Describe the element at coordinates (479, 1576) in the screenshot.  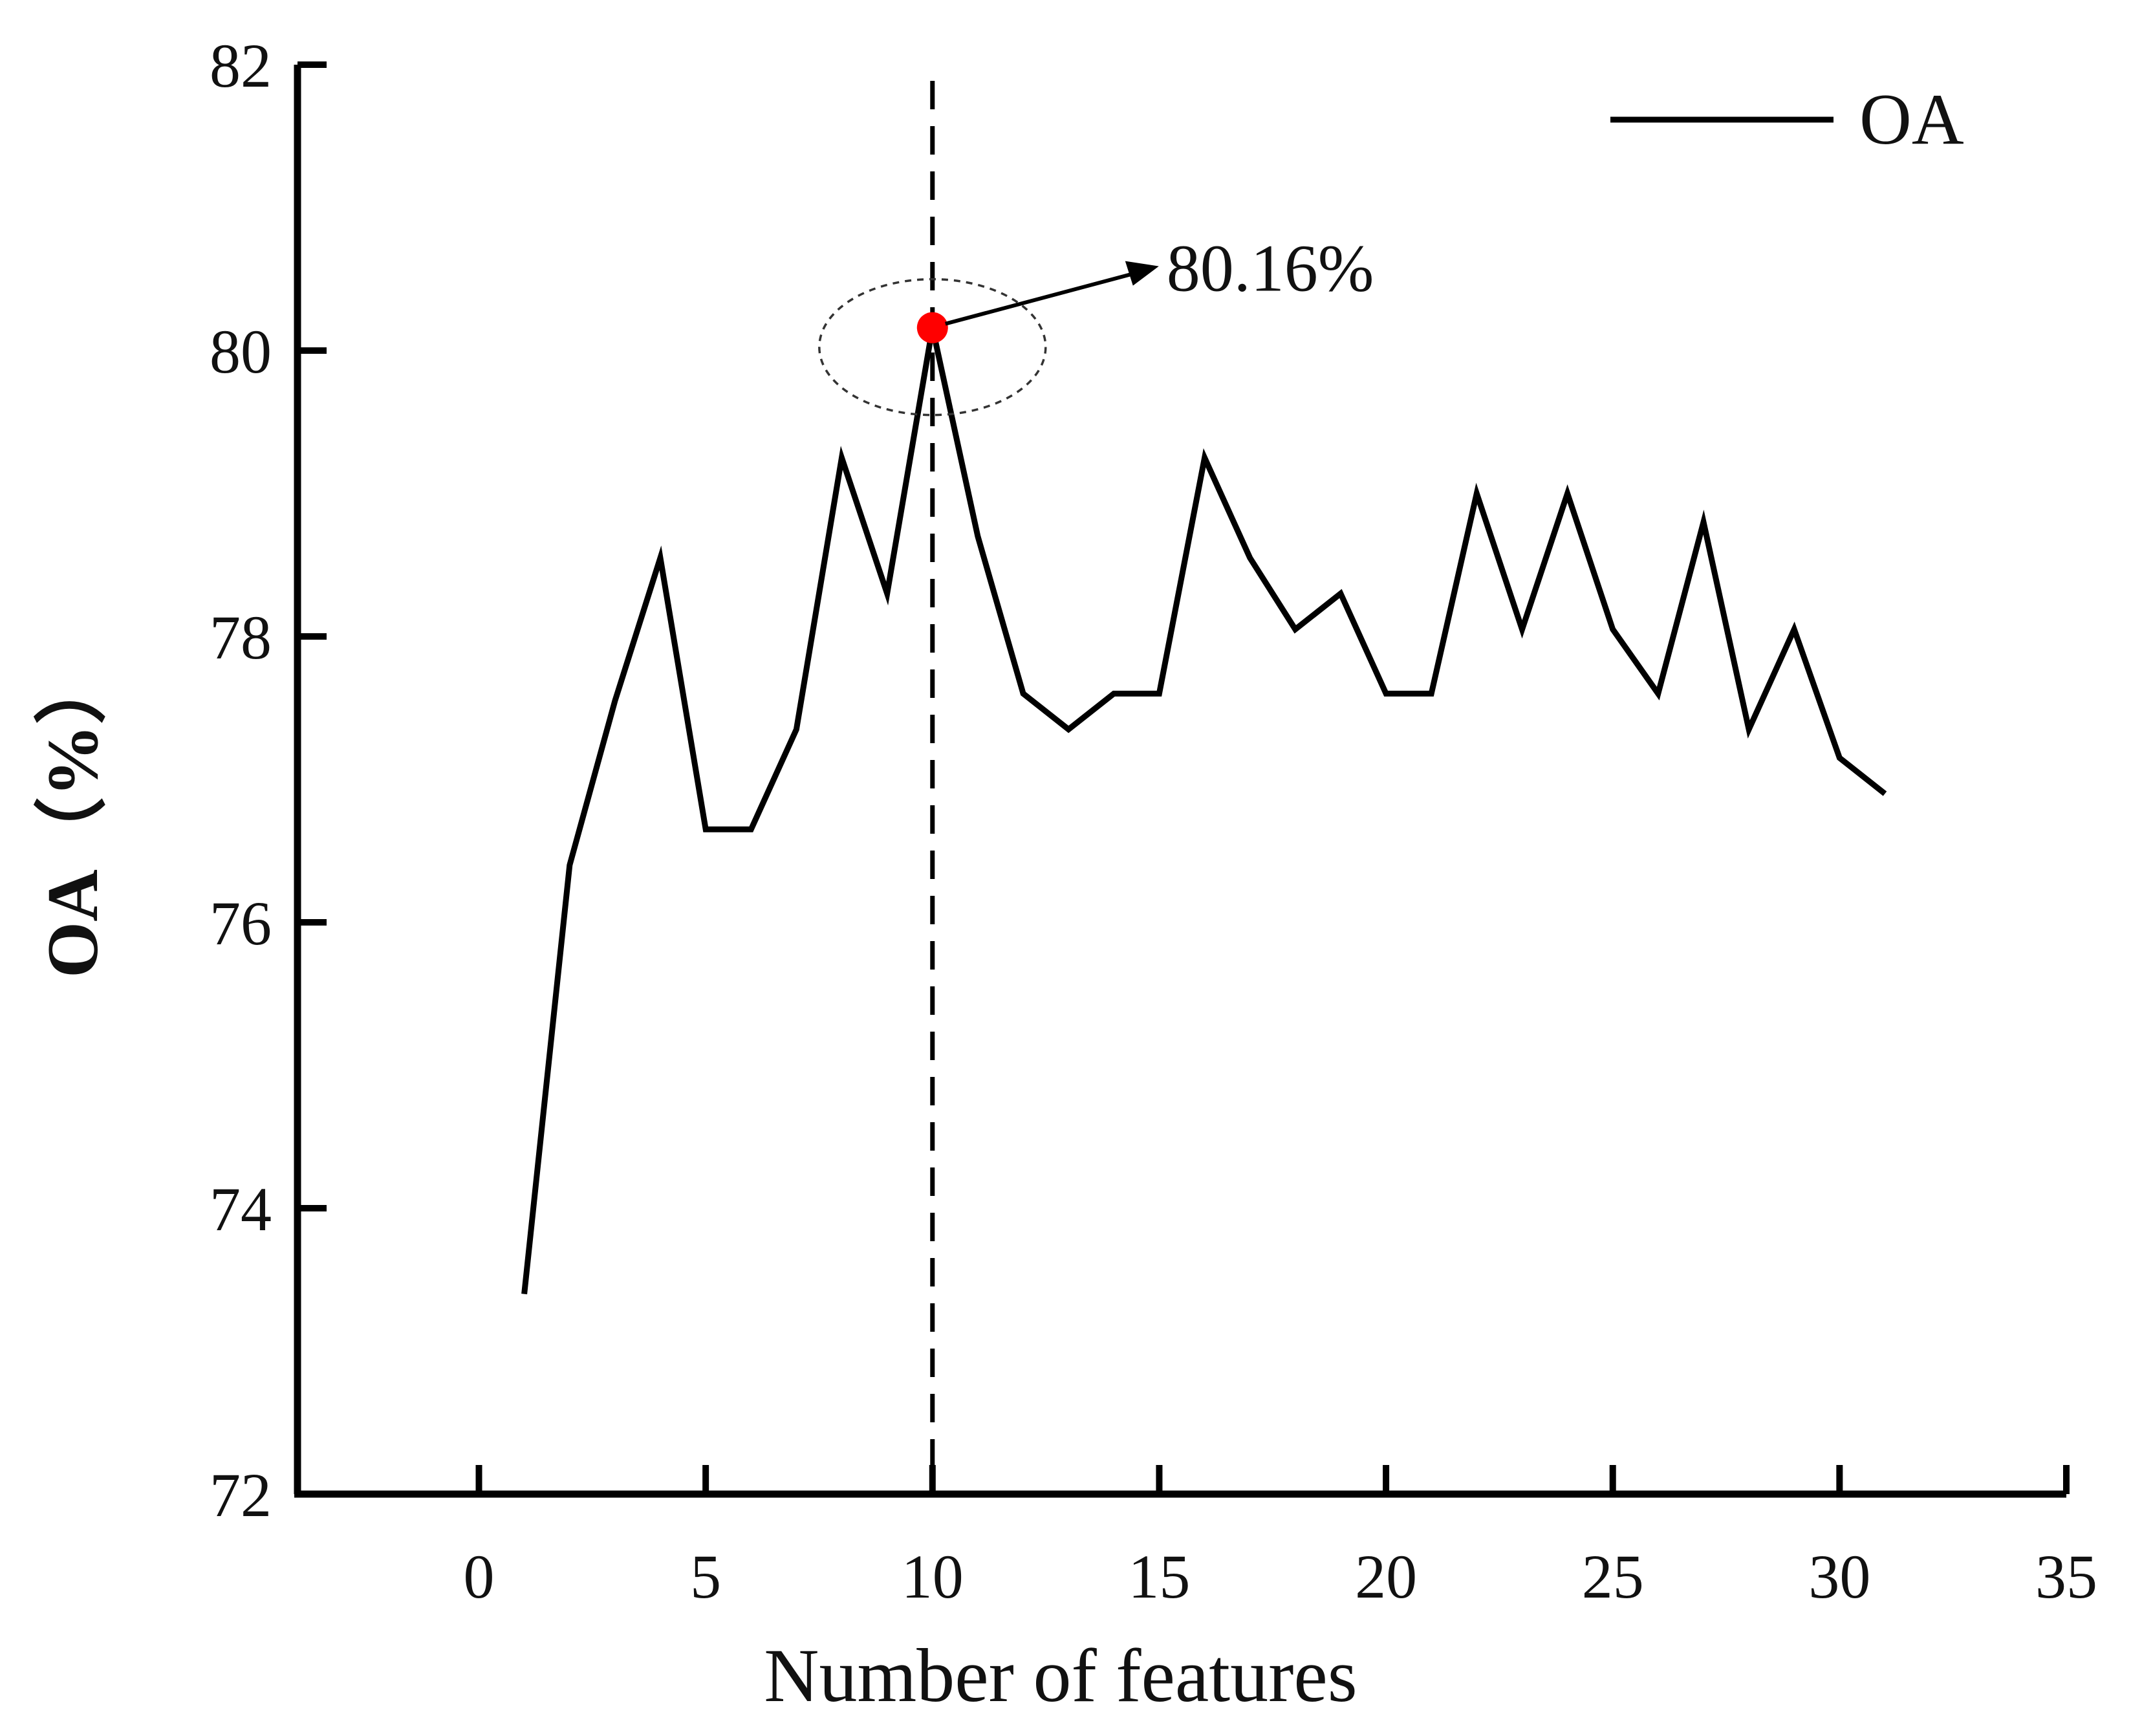
I see `x-tick-label: 0` at that location.